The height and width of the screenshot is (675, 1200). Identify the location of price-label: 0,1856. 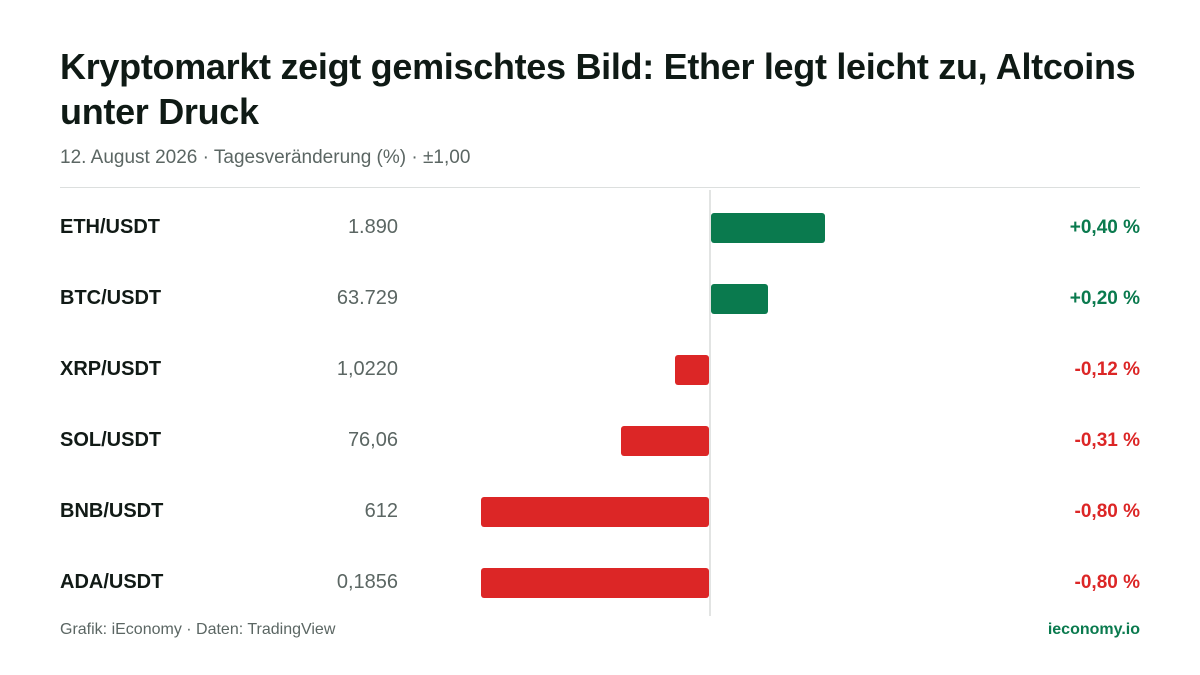
(367, 582).